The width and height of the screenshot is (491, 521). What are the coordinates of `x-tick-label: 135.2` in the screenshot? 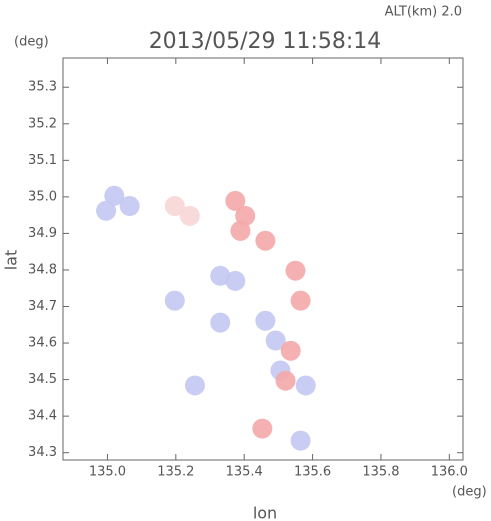 It's located at (175, 472).